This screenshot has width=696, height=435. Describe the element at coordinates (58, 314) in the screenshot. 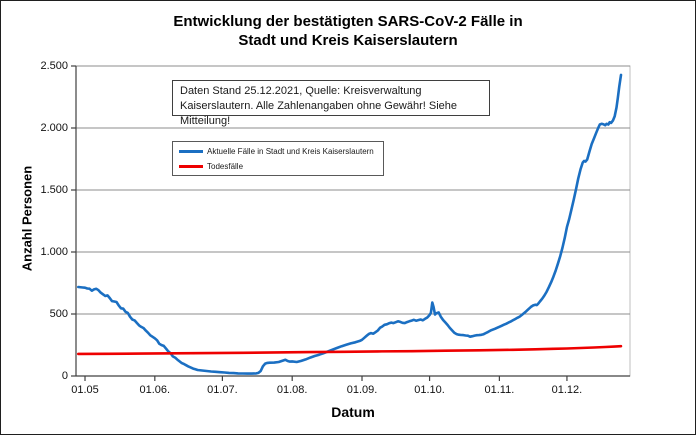

I see `y-tick-label: 500` at that location.